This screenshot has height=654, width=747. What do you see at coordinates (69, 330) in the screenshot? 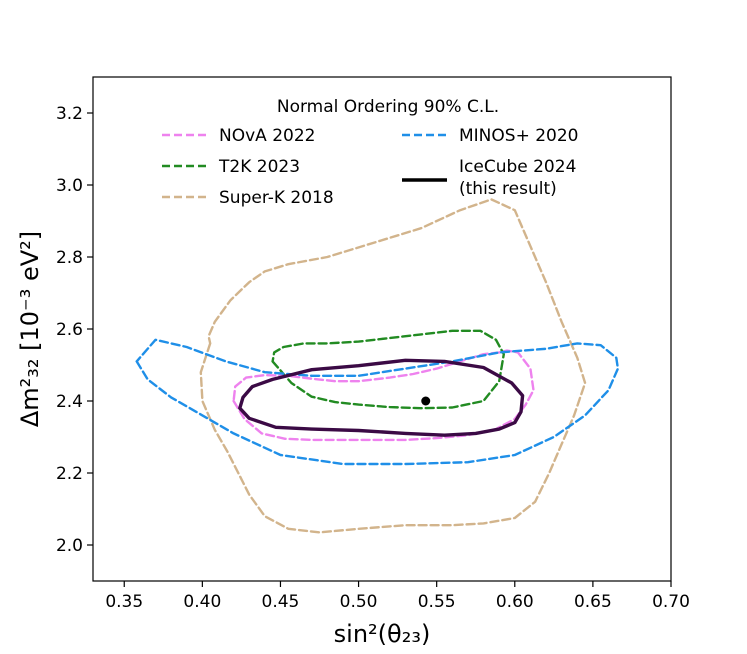
I see `y-tick-label: 2.6` at bounding box center [69, 330].